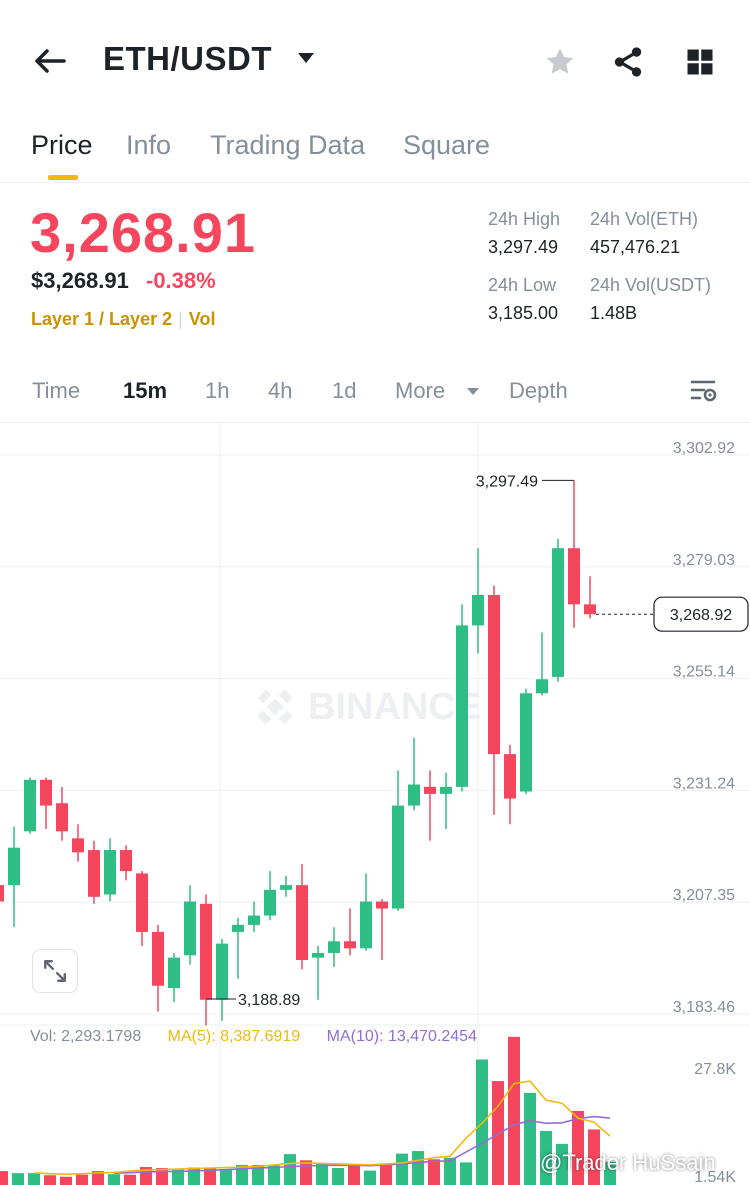 This screenshot has height=1185, width=750. I want to click on active-tab-indicator, so click(63, 177).